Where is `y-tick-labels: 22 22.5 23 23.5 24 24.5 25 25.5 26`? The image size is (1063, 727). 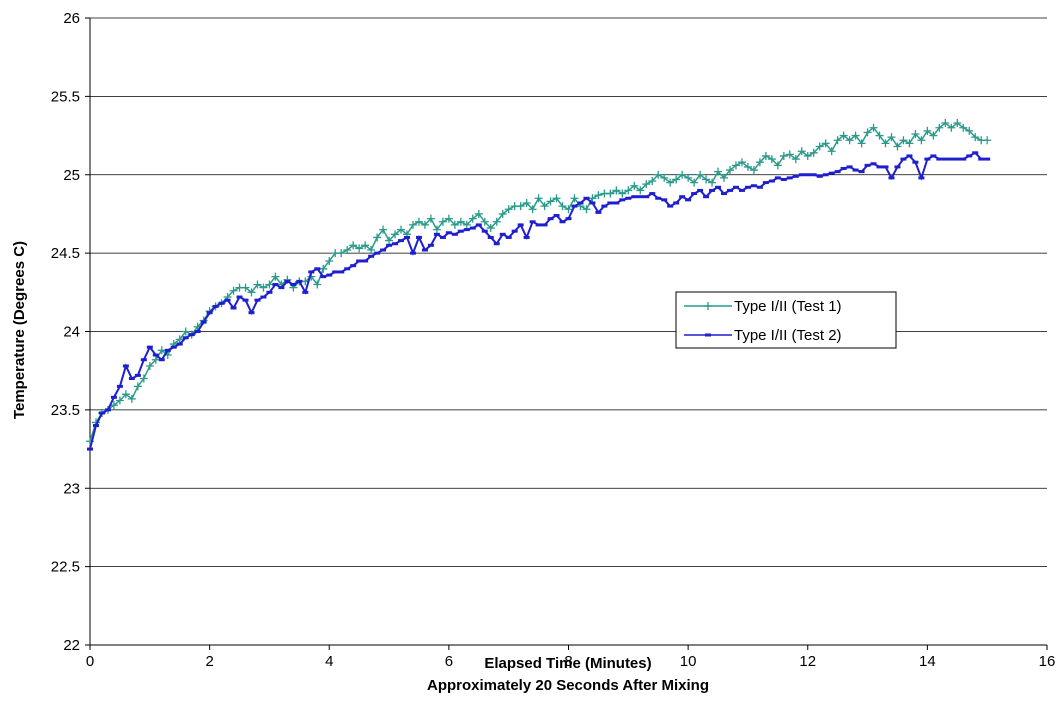 y-tick-labels: 22 22.5 23 23.5 24 24.5 25 25.5 26 is located at coordinates (70, 332).